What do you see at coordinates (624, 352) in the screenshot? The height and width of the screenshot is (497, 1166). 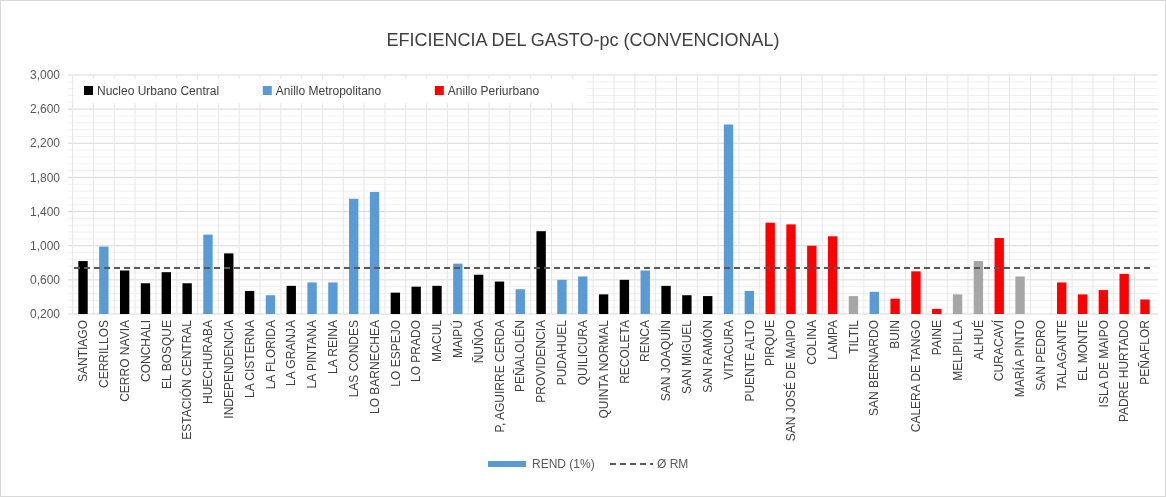 I see `x-tick-label: RECOLETA` at bounding box center [624, 352].